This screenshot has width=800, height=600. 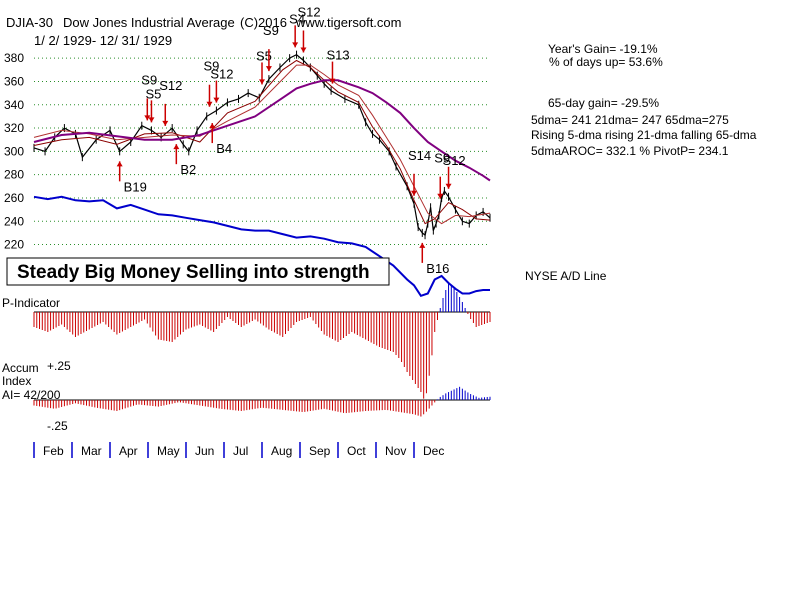 What do you see at coordinates (262, 401) in the screenshot?
I see `accum-index-panel` at bounding box center [262, 401].